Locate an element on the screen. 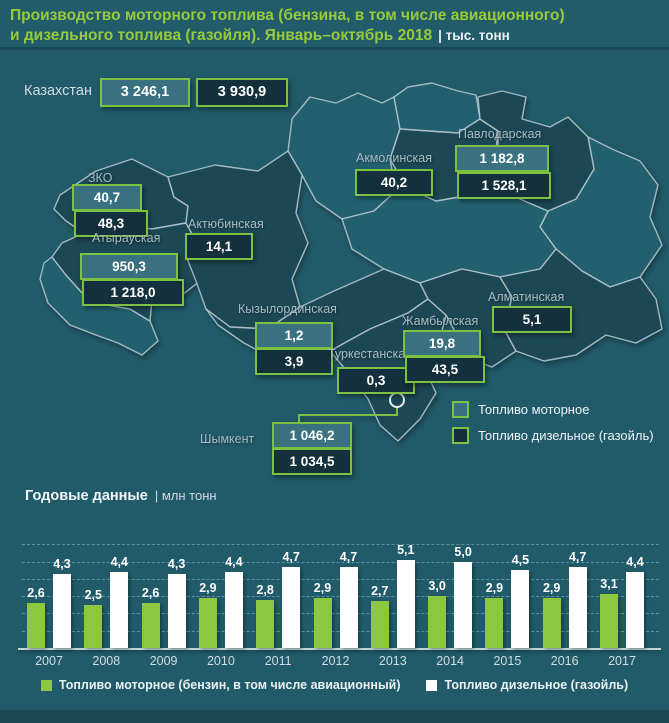  region-motor-value: 1,2 is located at coordinates (294, 335).